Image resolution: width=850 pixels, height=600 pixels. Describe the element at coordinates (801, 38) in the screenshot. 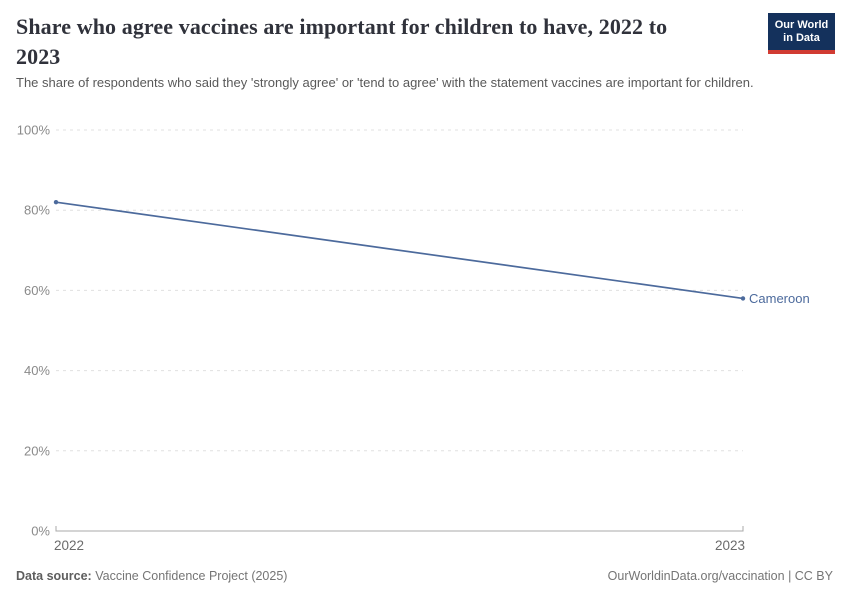

I see `owid-logo-line2: in Data` at that location.